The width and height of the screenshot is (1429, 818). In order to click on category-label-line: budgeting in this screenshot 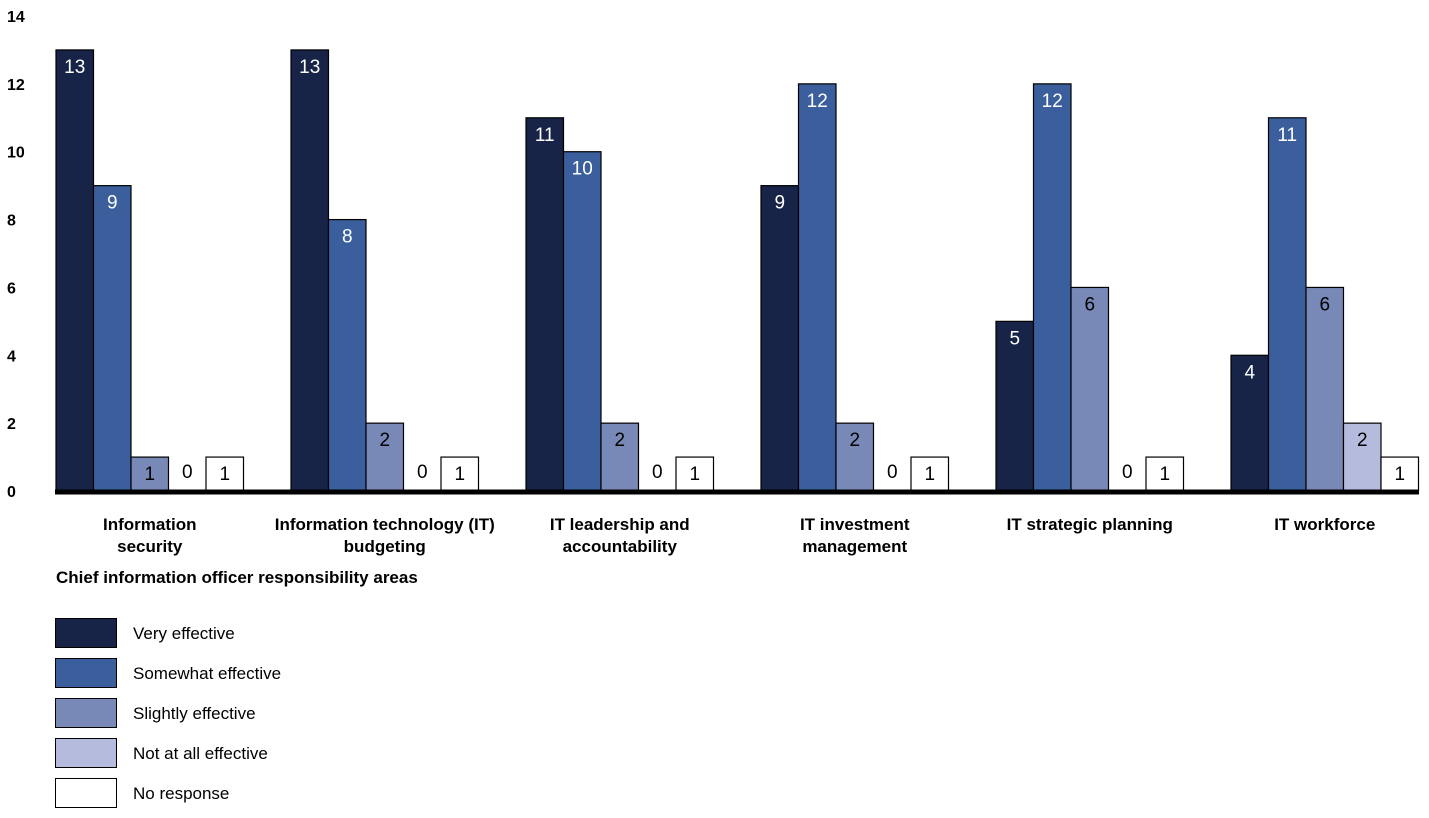, I will do `click(384, 546)`.